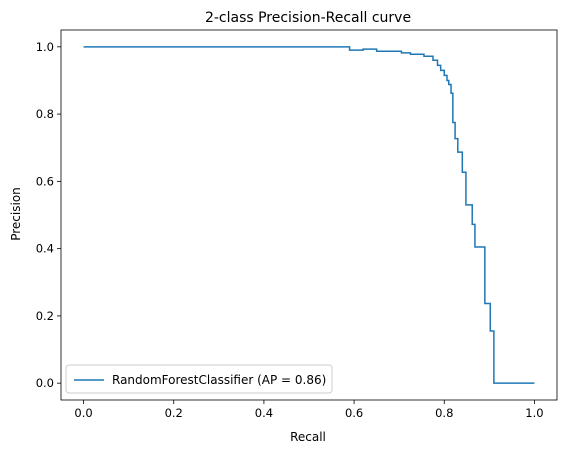 This screenshot has width=567, height=453. What do you see at coordinates (534, 413) in the screenshot?
I see `x-tick-label: 1.0` at bounding box center [534, 413].